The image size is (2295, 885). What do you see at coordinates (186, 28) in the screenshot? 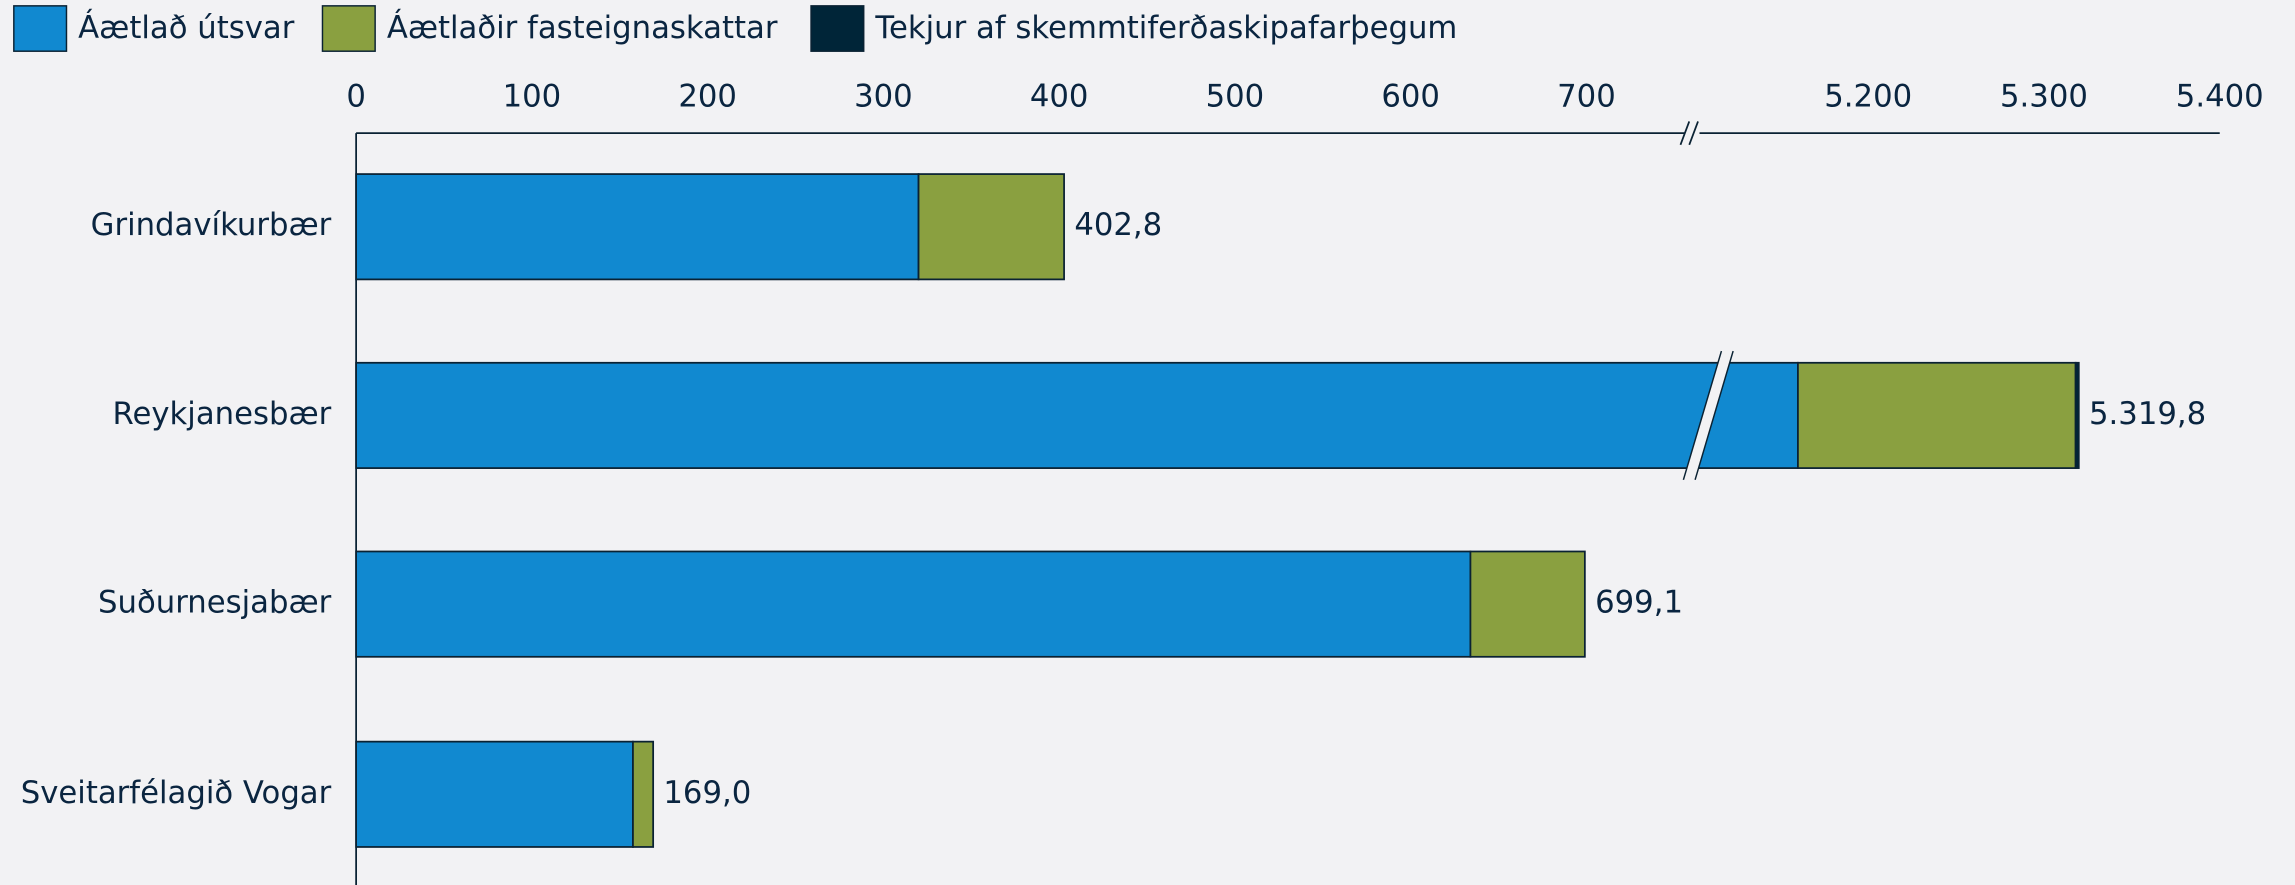
I see `legend-label: Áætlað útsvar` at bounding box center [186, 28].